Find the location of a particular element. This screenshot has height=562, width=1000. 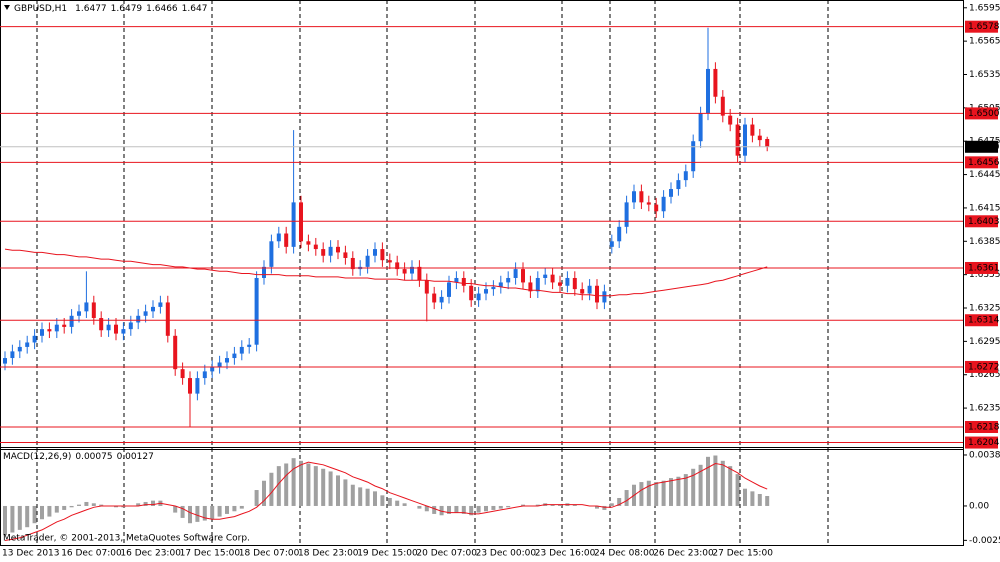

chart-header: GBPUSD,H1 1.6477 1.6479 1.6466 1.647 is located at coordinates (110, 9).